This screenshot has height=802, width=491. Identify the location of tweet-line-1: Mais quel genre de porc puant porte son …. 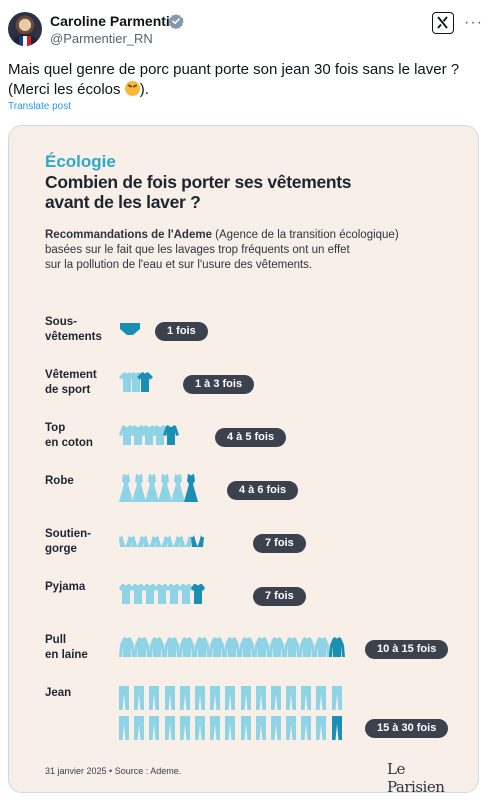
(234, 69).